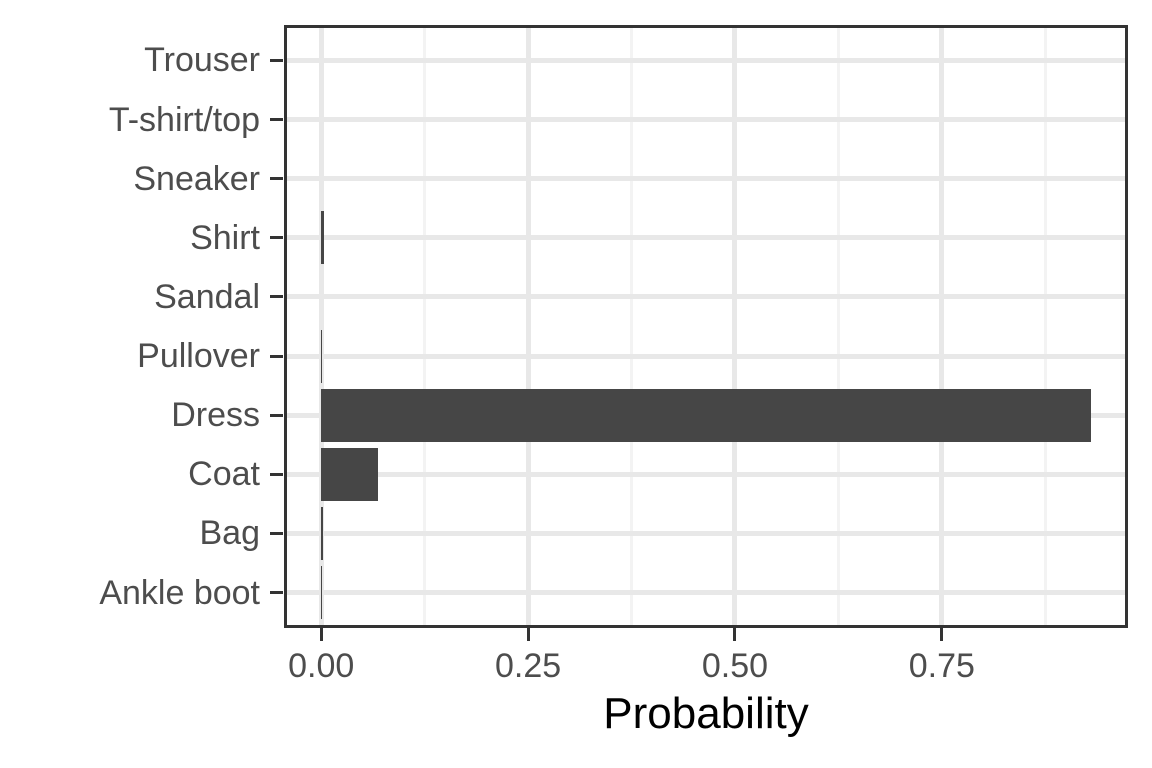 The width and height of the screenshot is (1152, 768). I want to click on y-tick-label: Sandal, so click(207, 296).